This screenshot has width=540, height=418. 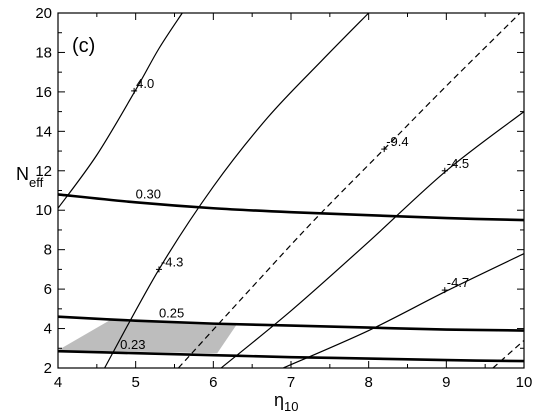 What do you see at coordinates (213, 382) in the screenshot?
I see `x-tick-label: 6` at bounding box center [213, 382].